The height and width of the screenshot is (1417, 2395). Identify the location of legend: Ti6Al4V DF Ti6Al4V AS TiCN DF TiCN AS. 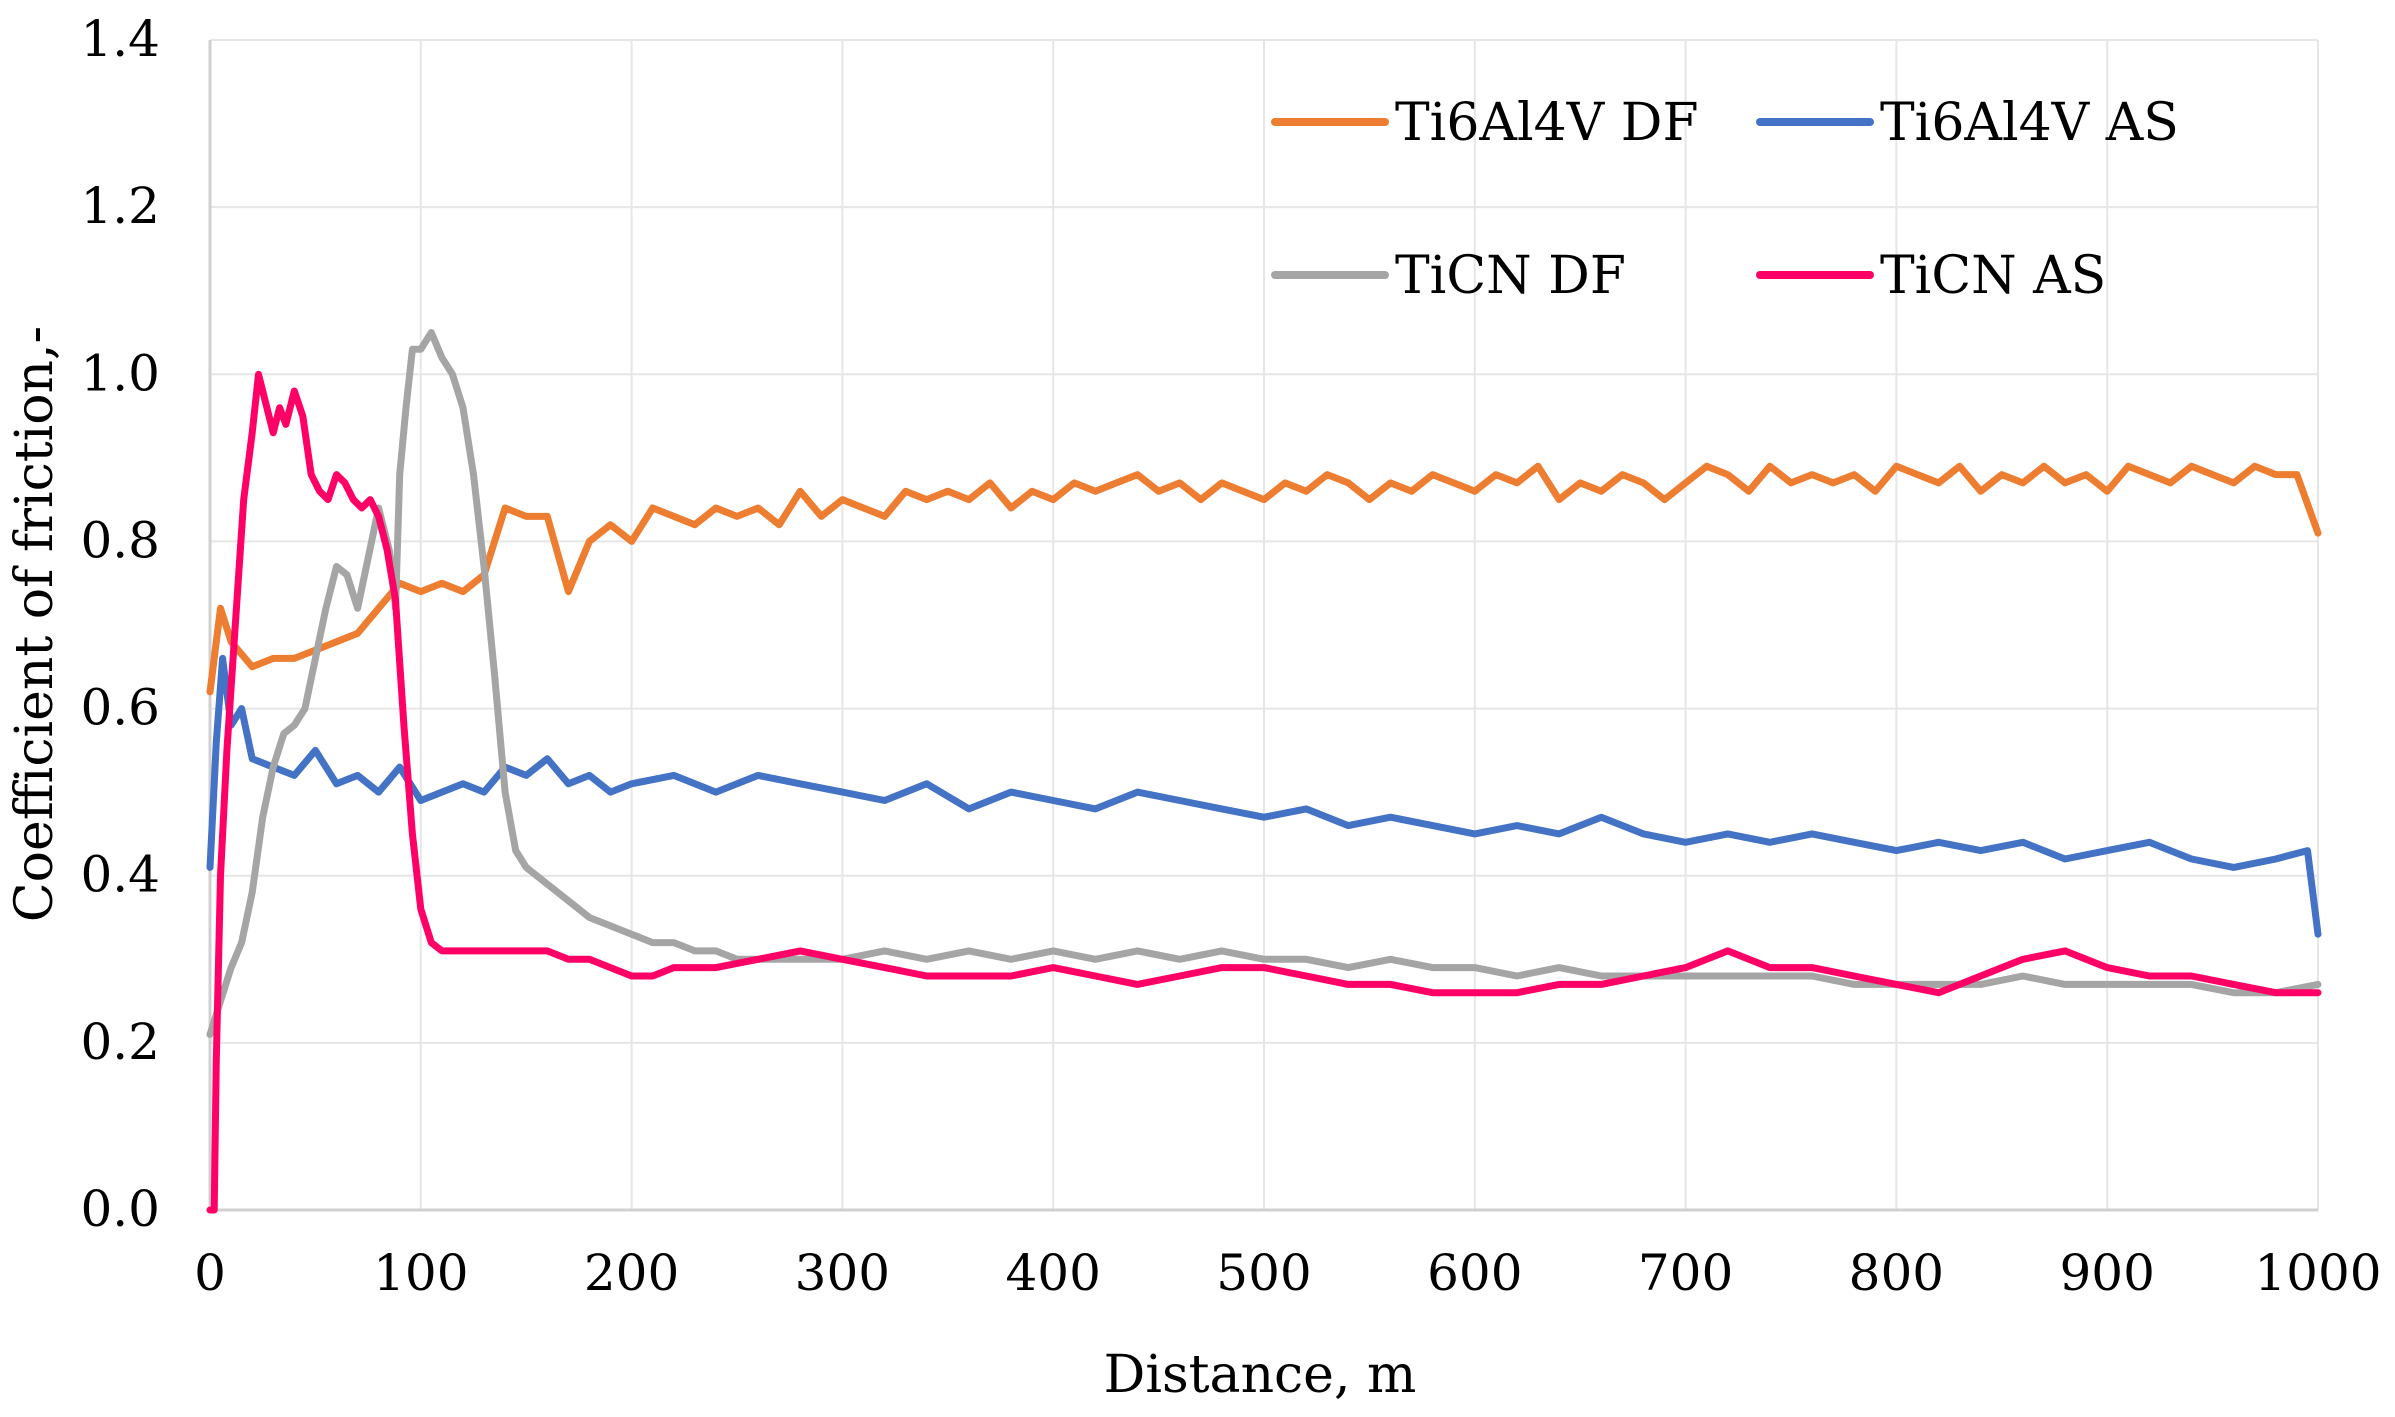
(1725, 199).